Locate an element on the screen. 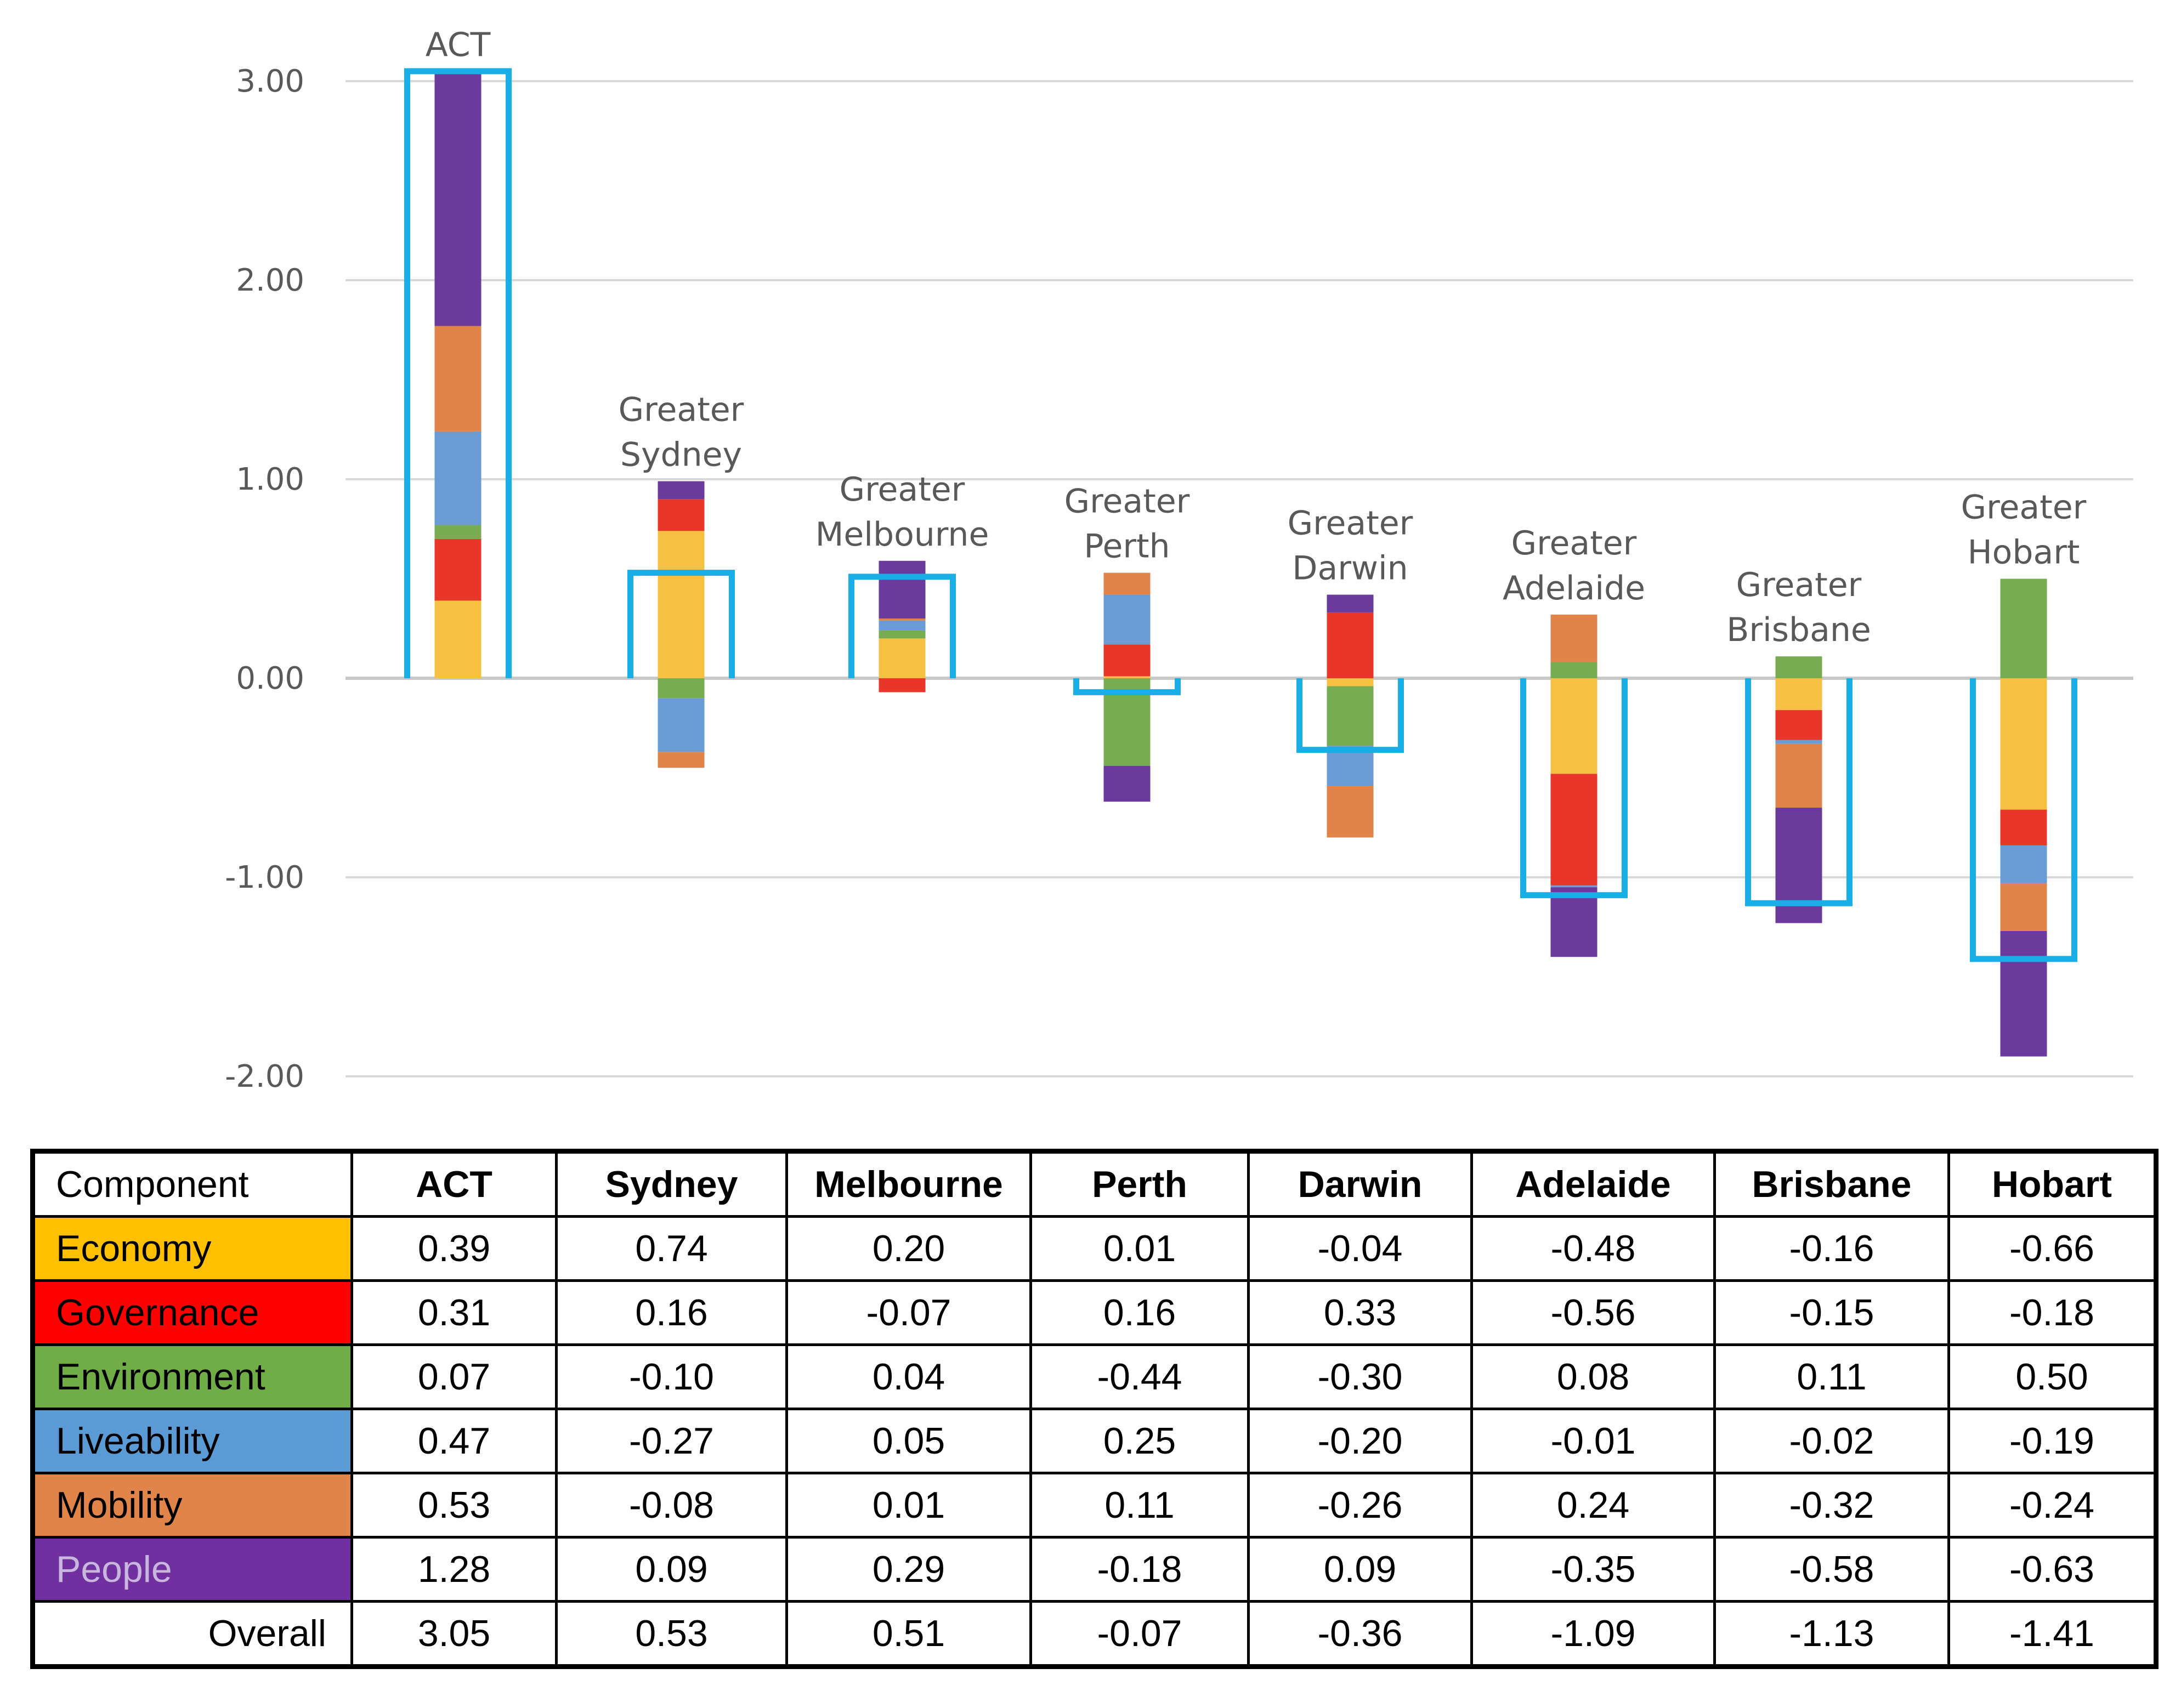 This screenshot has height=1708, width=2181. table-cell: 0.47 is located at coordinates (454, 1441).